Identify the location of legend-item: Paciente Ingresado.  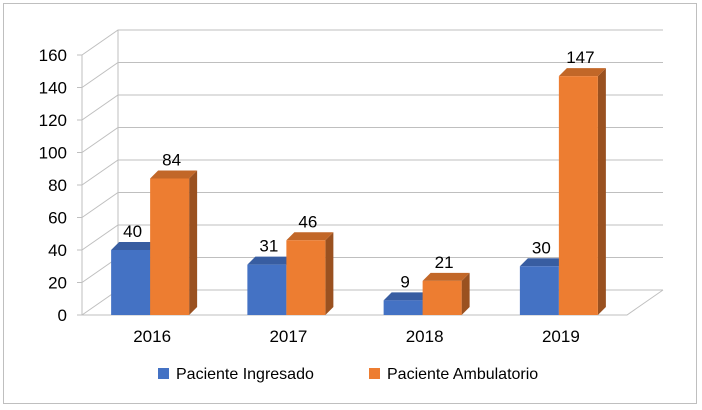
(236, 374).